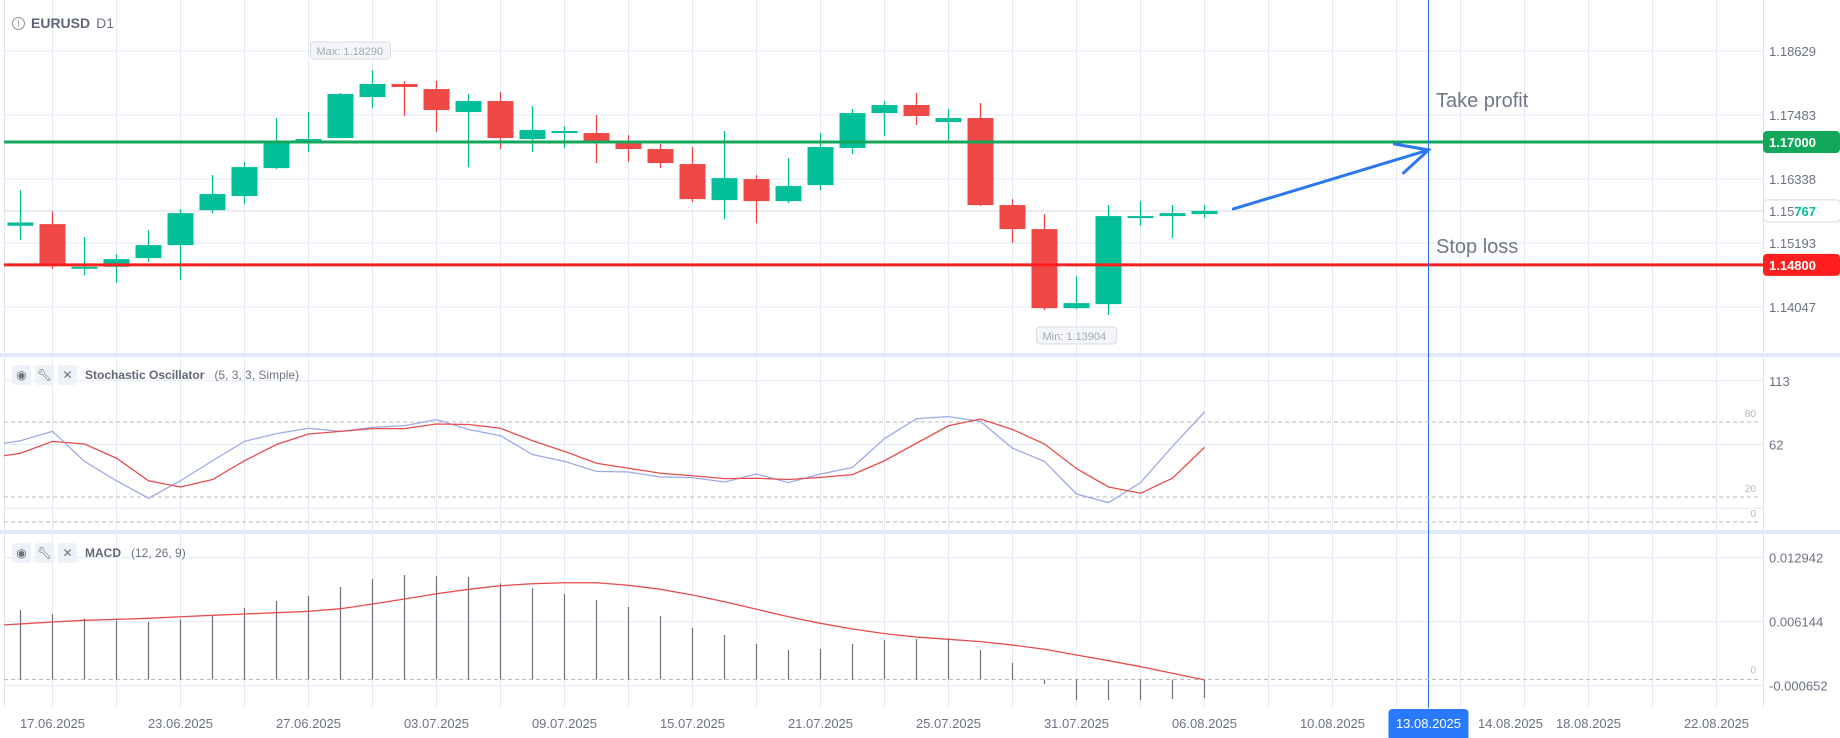 This screenshot has height=738, width=1840. Describe the element at coordinates (920, 532) in the screenshot. I see `pane-separator` at that location.